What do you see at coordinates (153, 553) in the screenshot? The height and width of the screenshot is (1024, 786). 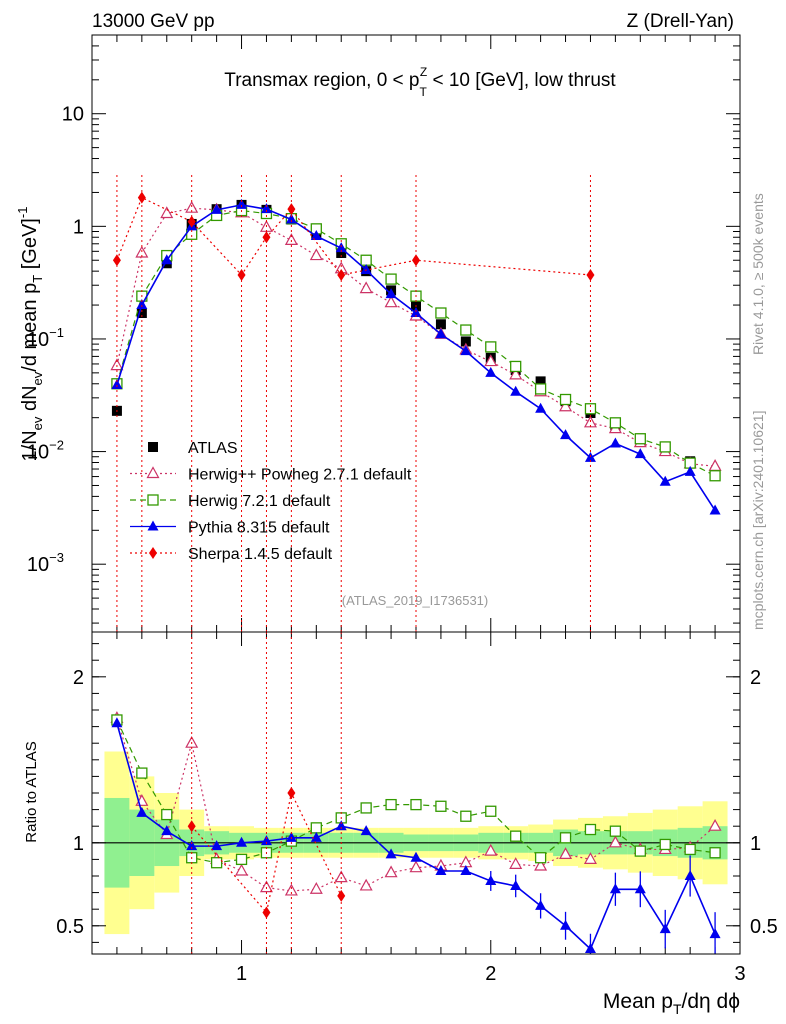 I see `legend-marker-sherpa` at bounding box center [153, 553].